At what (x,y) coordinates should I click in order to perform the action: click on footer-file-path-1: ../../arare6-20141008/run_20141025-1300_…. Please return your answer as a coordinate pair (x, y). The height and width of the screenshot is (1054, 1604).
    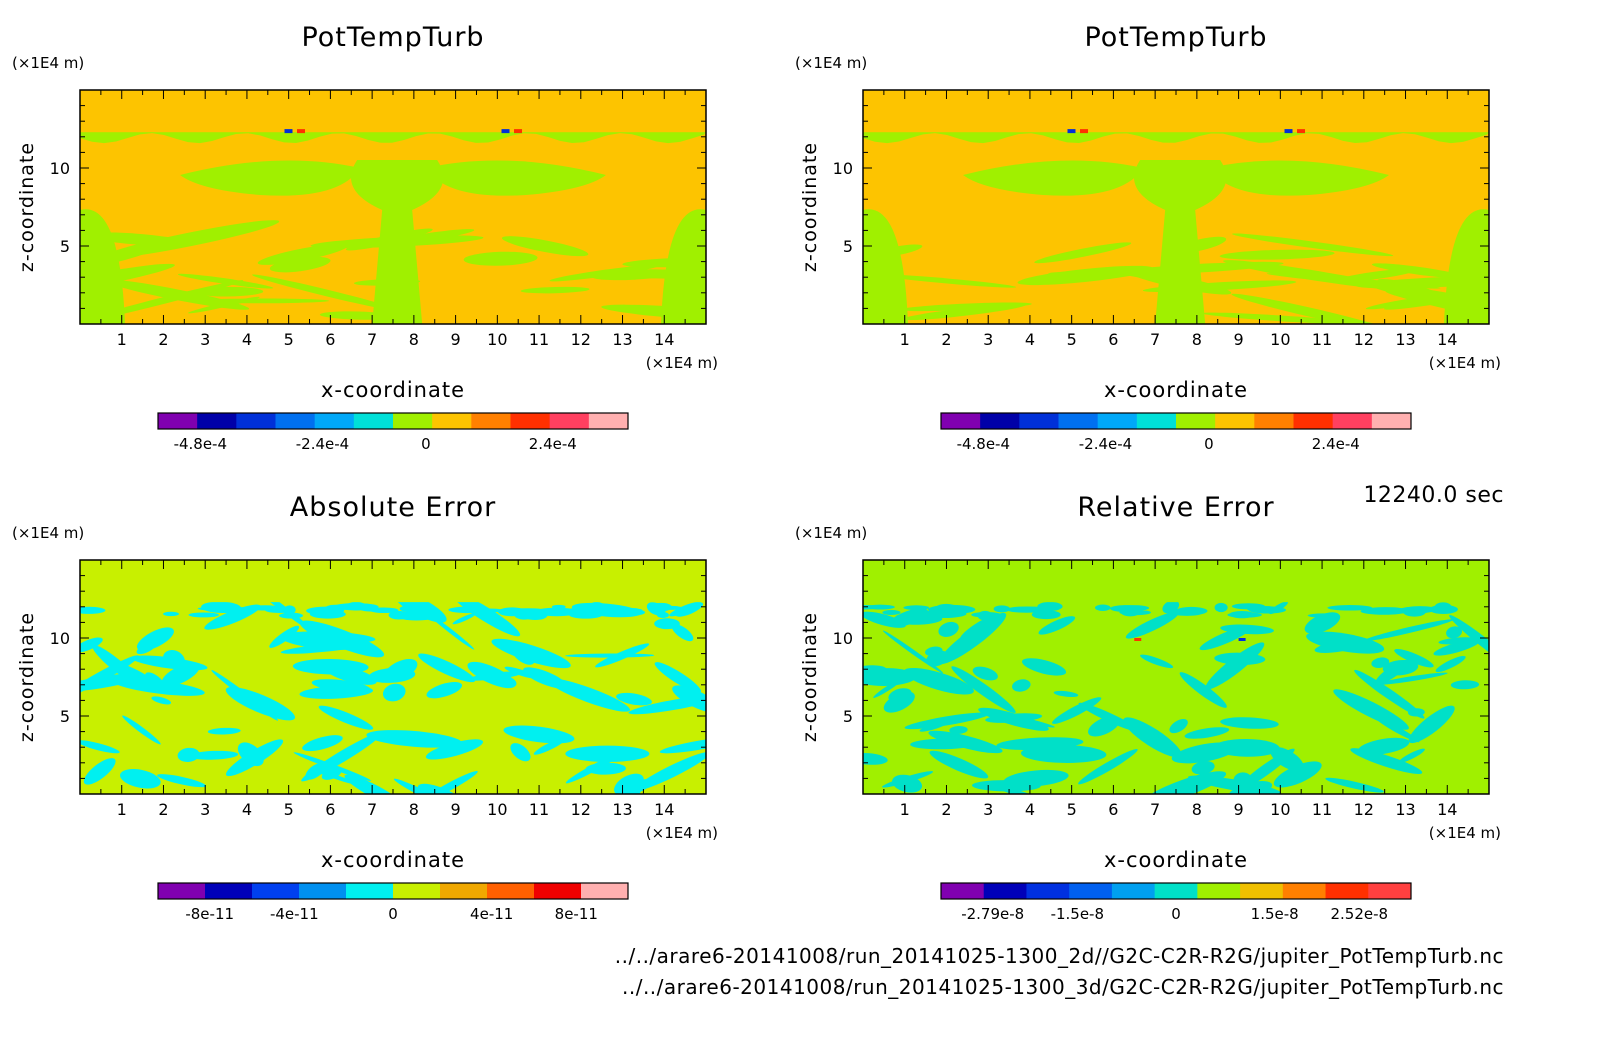
    Looking at the image, I should click on (1059, 956).